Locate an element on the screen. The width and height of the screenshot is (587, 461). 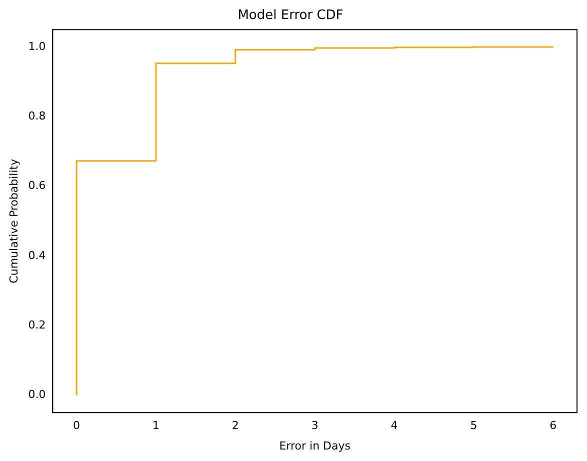
x-tick-label: 6 is located at coordinates (553, 425).